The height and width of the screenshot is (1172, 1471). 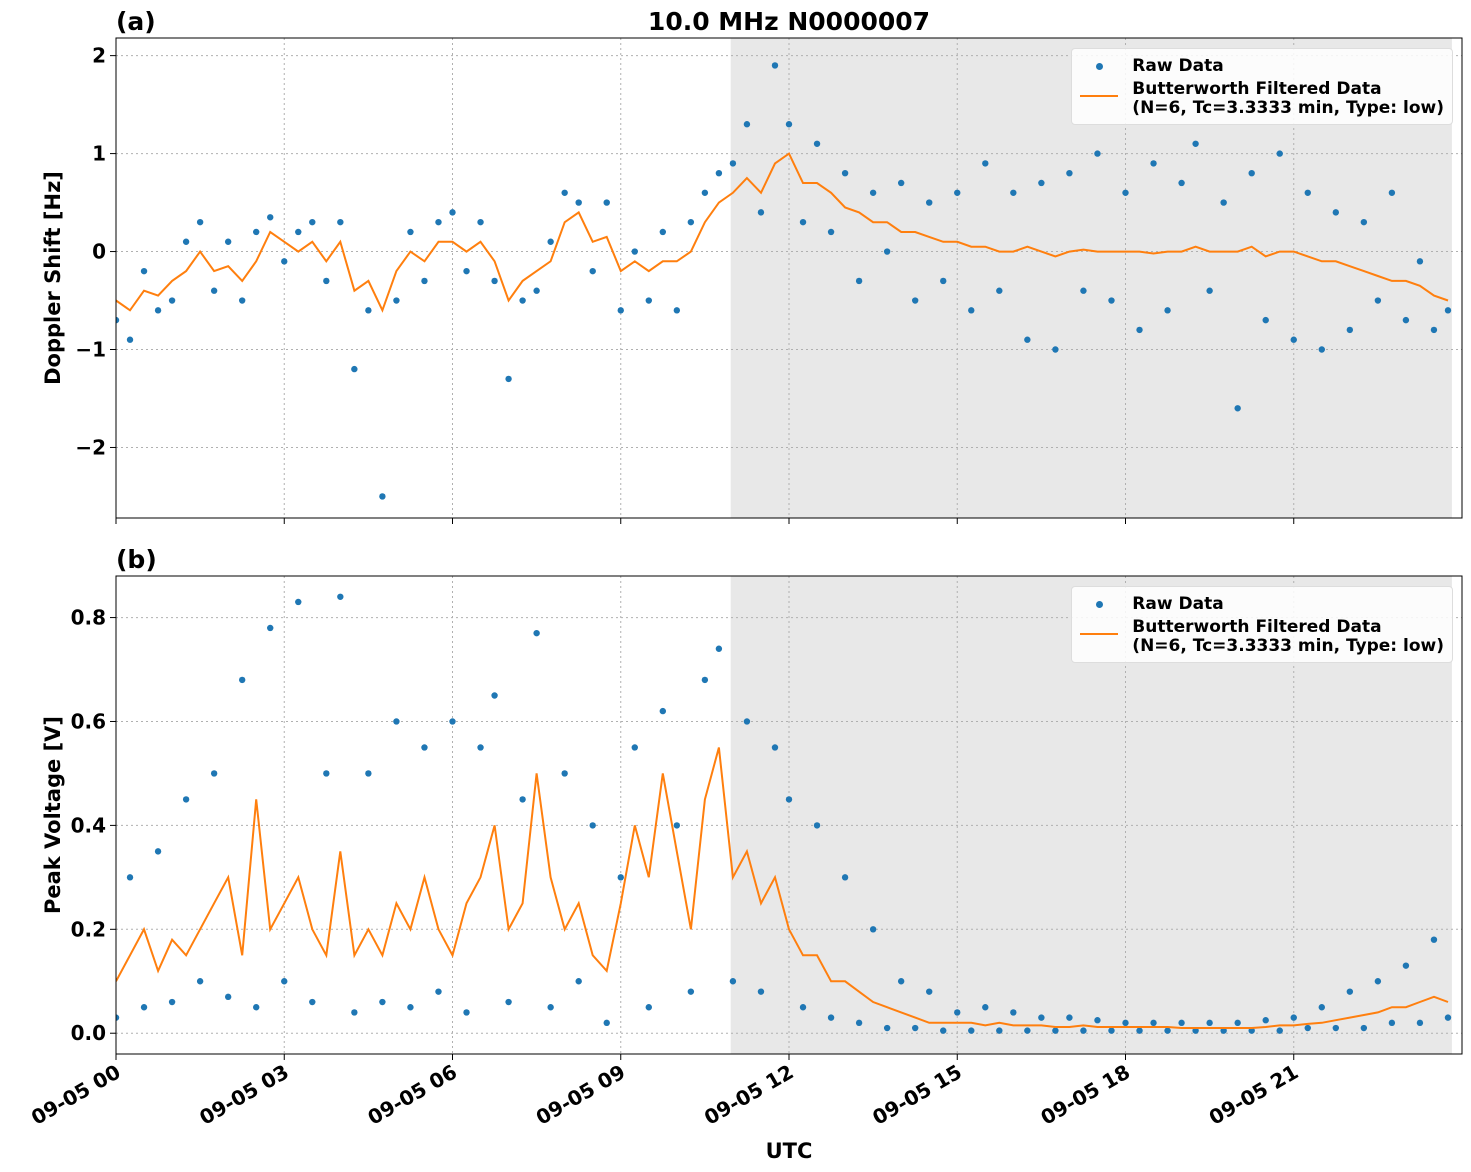 I want to click on legend-label: Raw Data, so click(x=1178, y=66).